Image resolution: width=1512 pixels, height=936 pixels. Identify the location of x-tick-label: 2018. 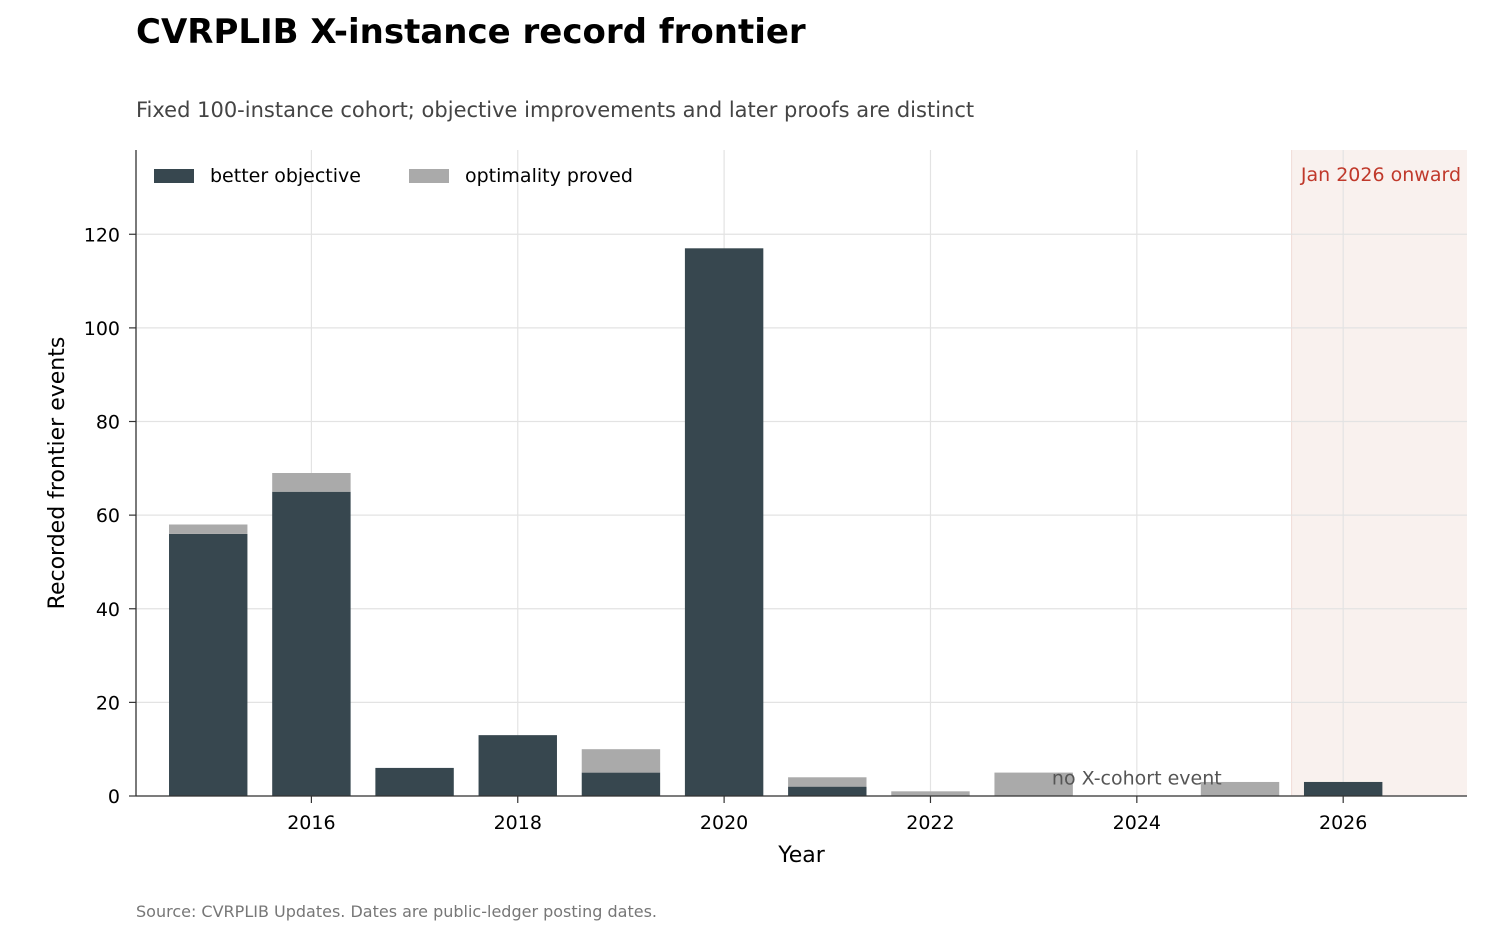
(518, 823).